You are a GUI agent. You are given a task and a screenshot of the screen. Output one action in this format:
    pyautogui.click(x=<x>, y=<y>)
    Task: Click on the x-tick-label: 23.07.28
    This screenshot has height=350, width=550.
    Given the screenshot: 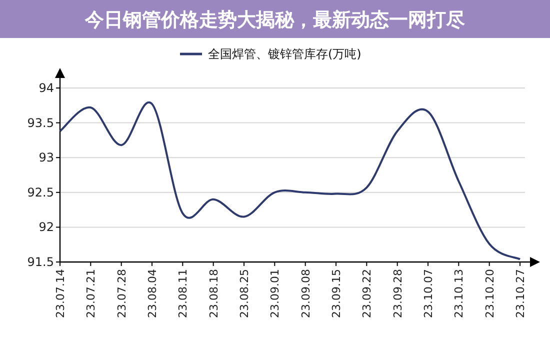 What is the action you would take?
    pyautogui.click(x=121, y=293)
    